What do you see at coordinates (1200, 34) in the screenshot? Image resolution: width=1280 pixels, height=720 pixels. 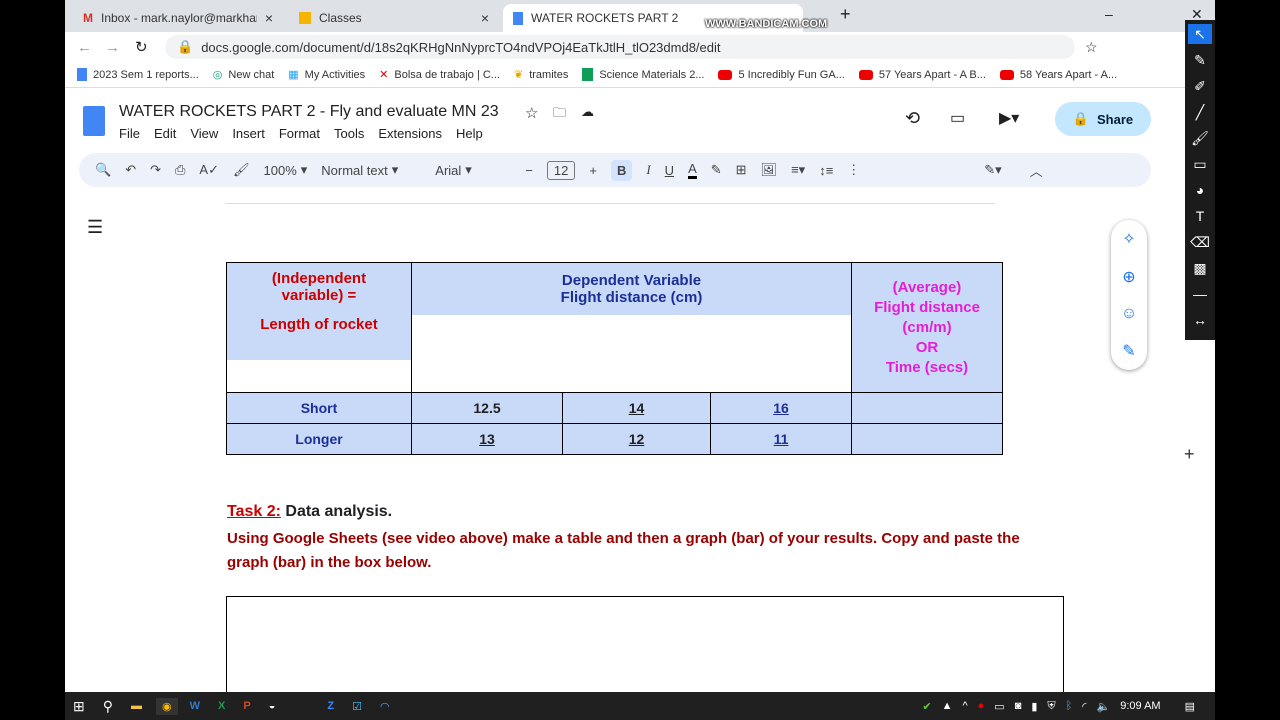 I see `cursor-icon: ↖` at bounding box center [1200, 34].